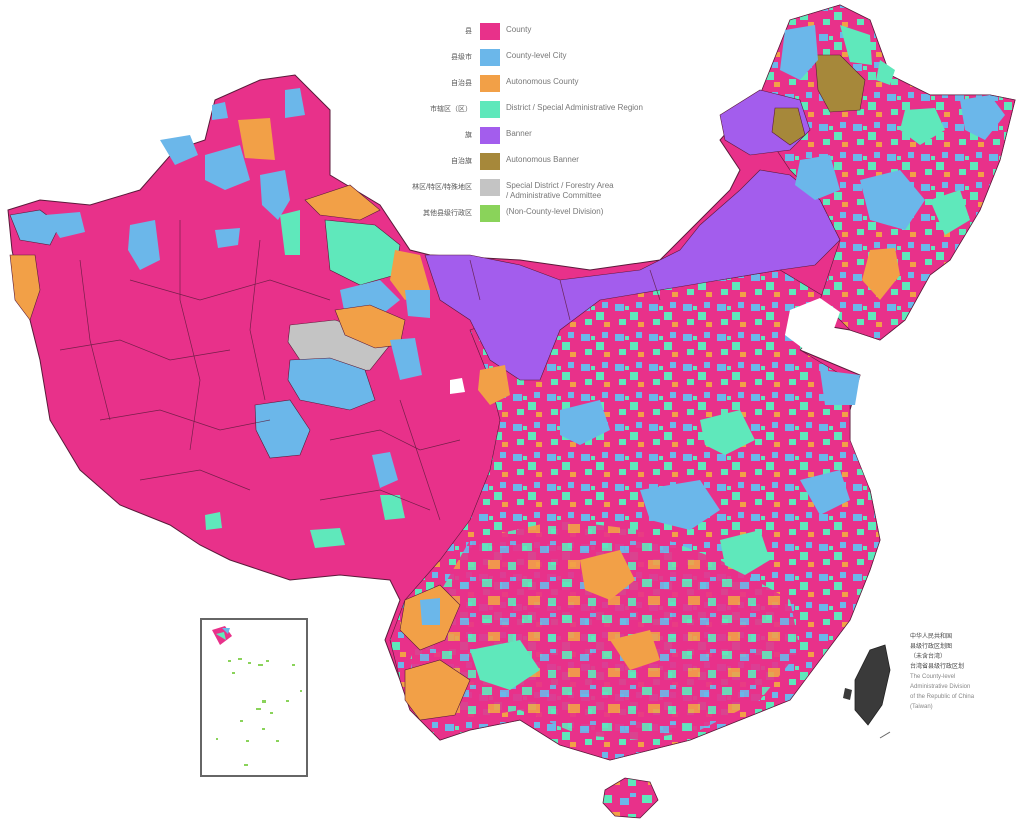  I want to click on note-line: 县级行政区划图, so click(931, 647).